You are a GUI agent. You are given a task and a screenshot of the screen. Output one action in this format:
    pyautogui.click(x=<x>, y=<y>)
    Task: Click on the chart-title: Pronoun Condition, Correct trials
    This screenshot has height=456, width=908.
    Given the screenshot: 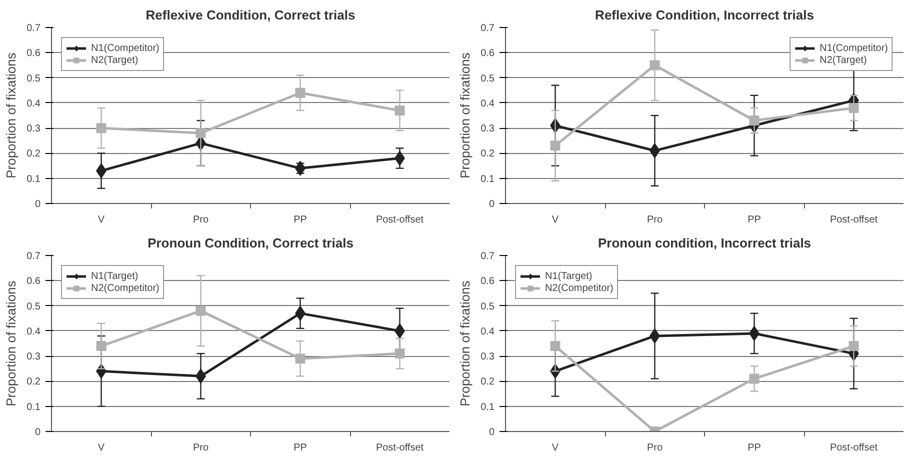 What is the action you would take?
    pyautogui.click(x=251, y=243)
    